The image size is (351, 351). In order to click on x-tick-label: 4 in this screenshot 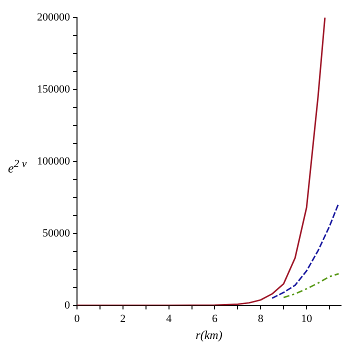, I will do `click(169, 318)`.